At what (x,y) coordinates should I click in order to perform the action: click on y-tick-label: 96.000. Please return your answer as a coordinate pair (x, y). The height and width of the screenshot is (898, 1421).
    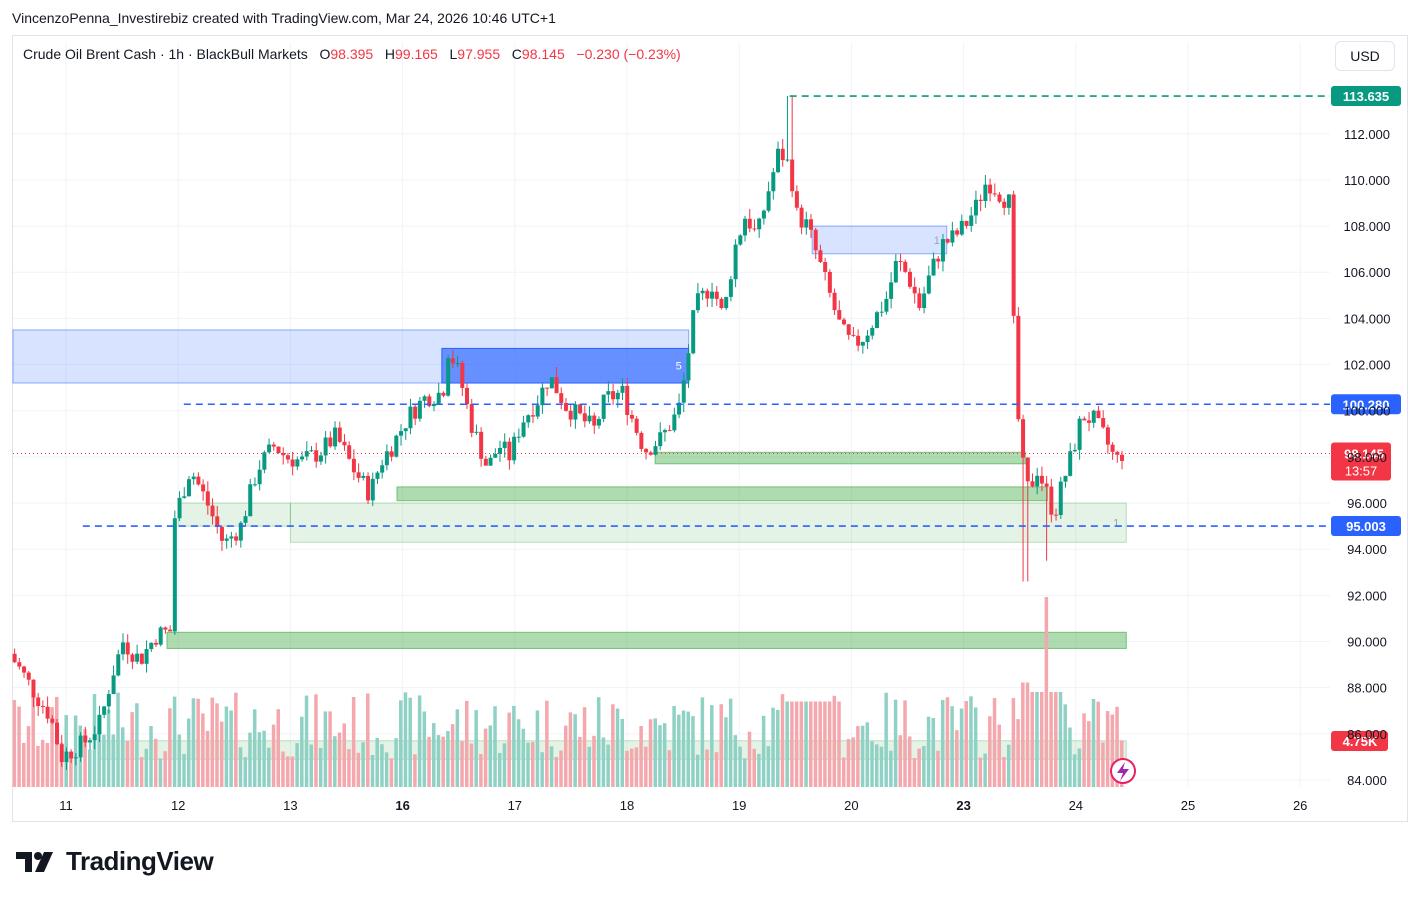
    Looking at the image, I should click on (1367, 503).